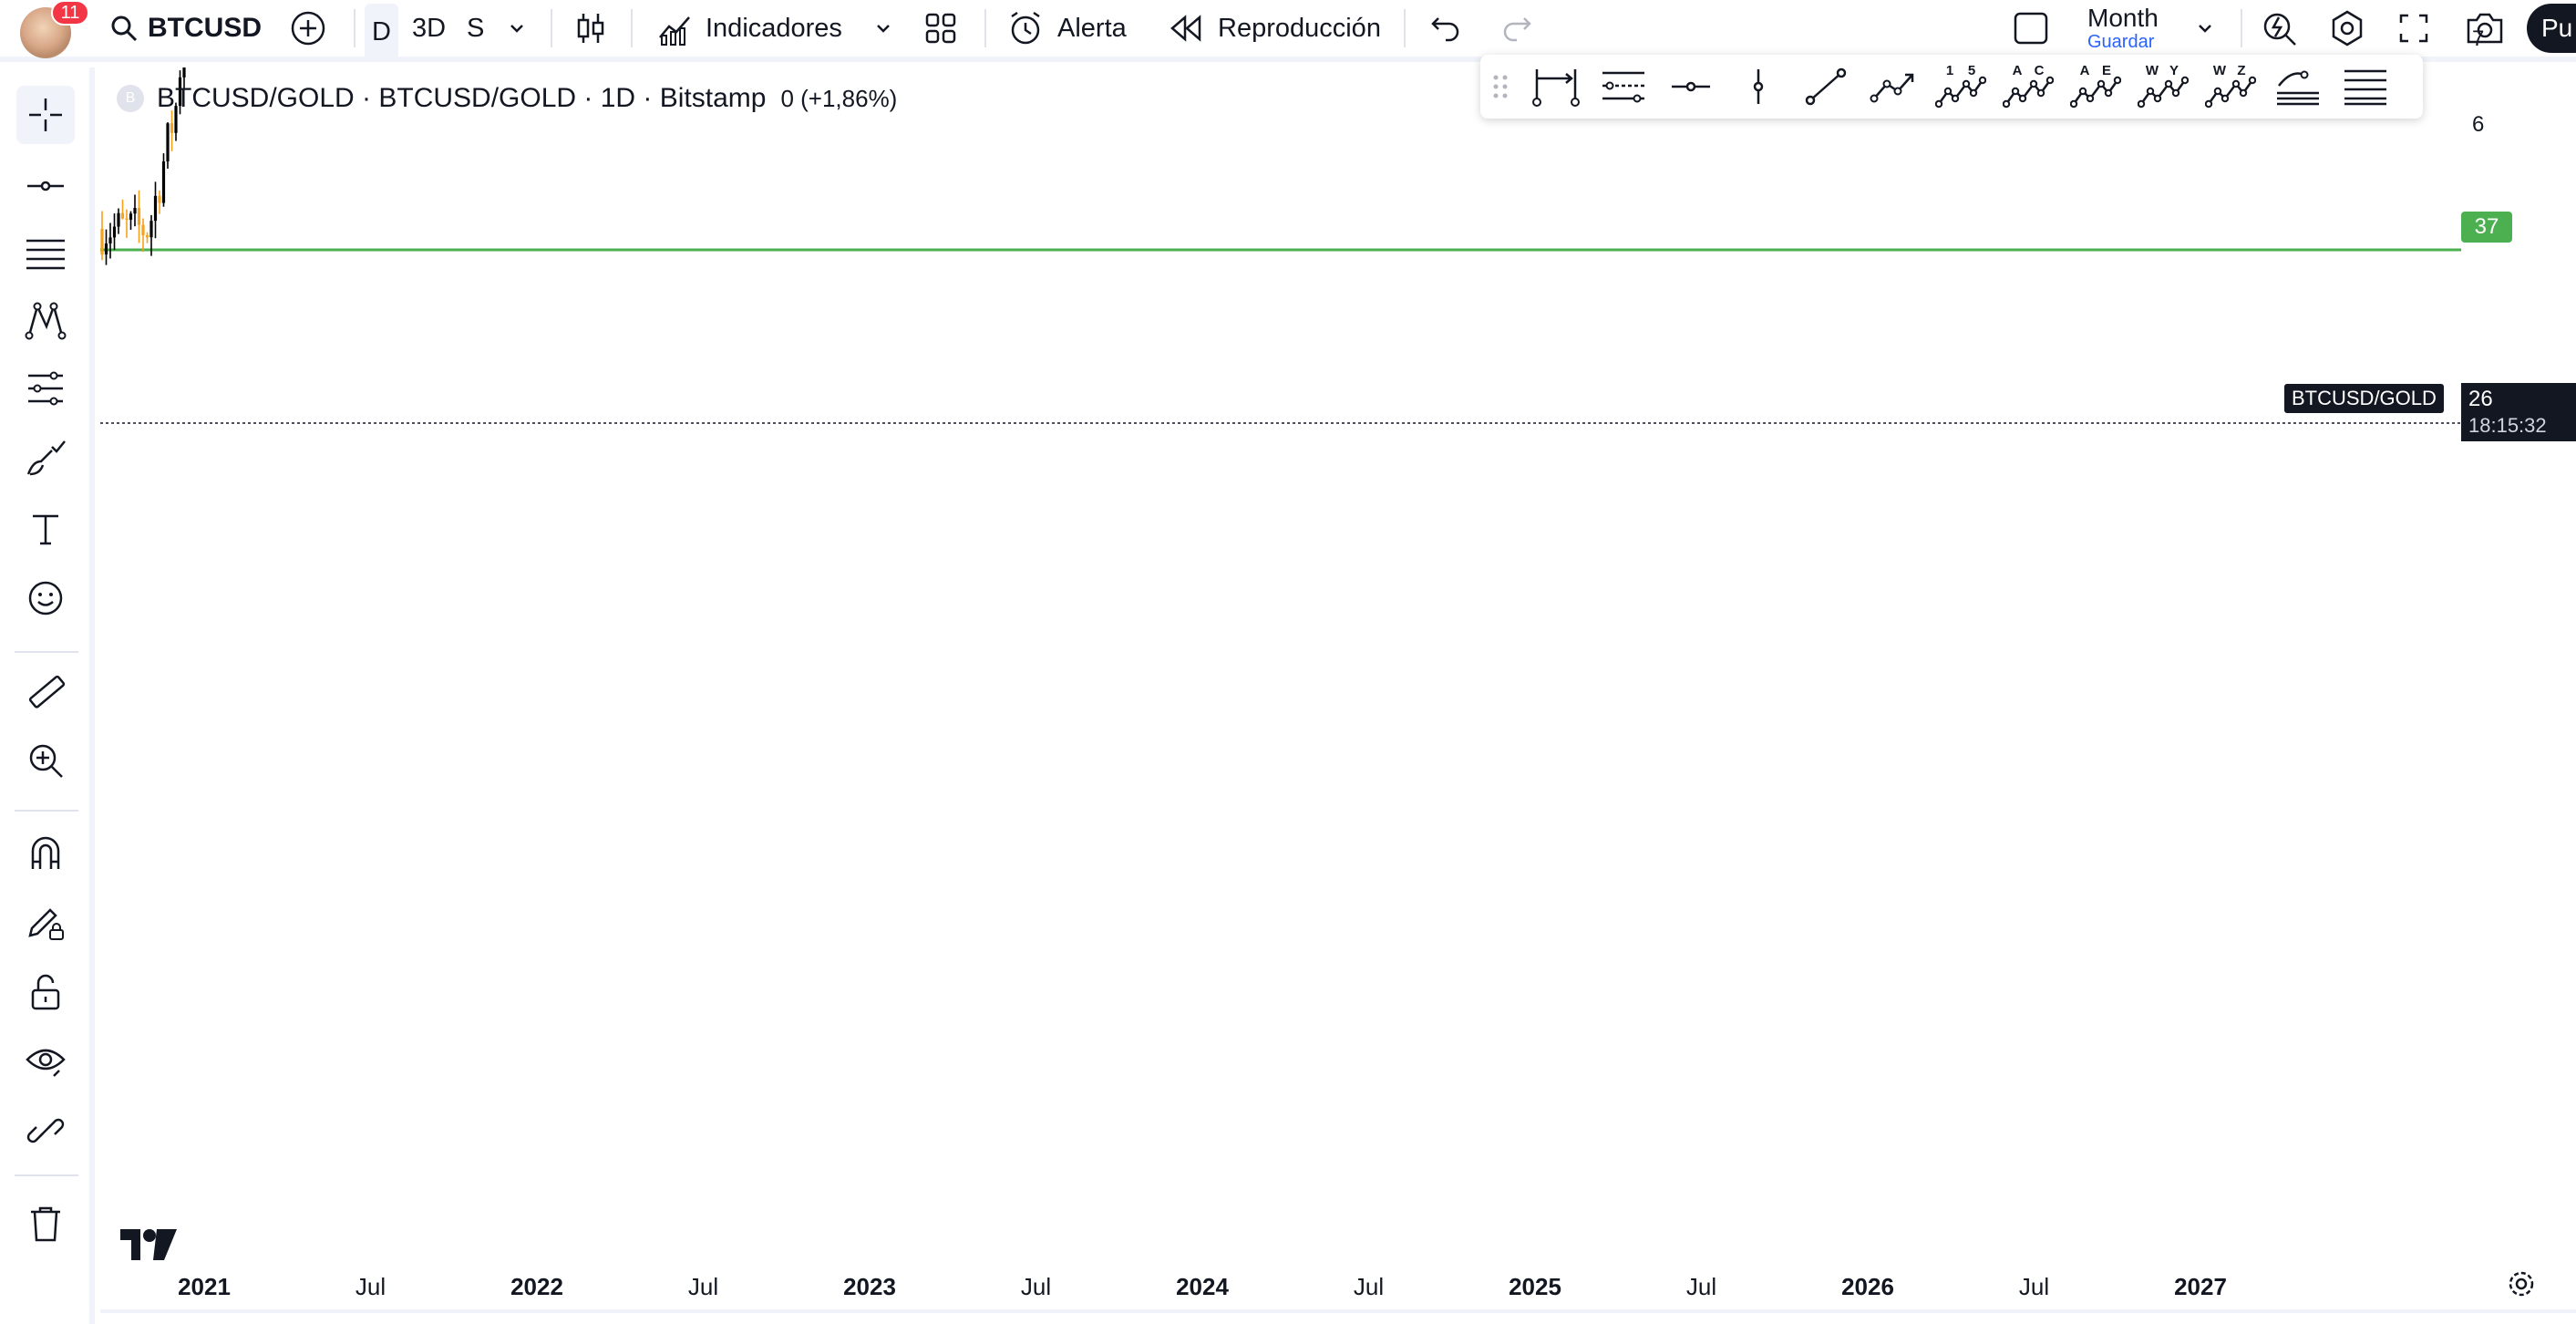 The height and width of the screenshot is (1324, 2576). I want to click on grid-layout-icon, so click(940, 29).